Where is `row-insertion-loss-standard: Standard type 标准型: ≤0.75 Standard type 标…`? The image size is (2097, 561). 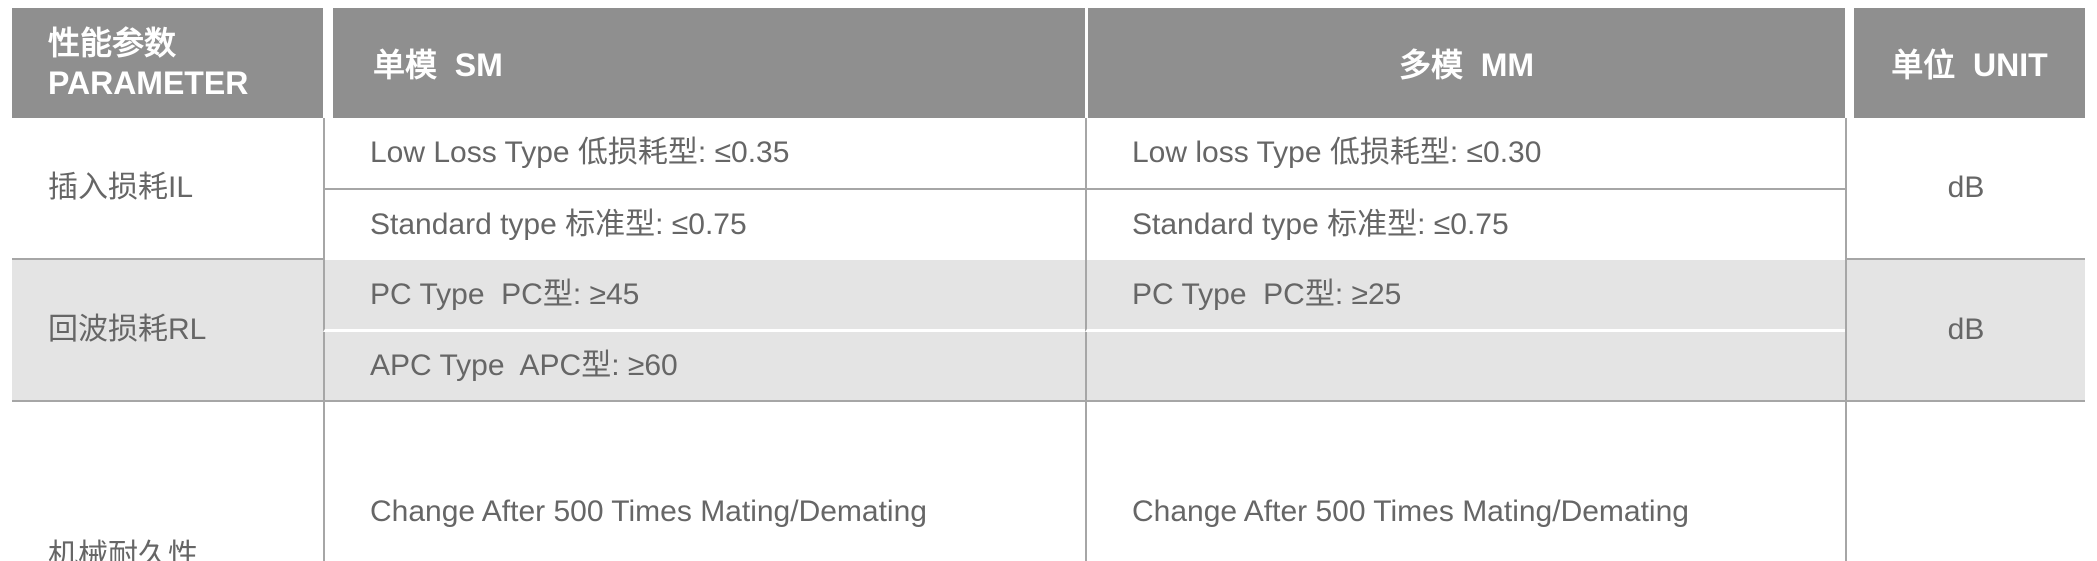
row-insertion-loss-standard: Standard type 标准型: ≤0.75 Standard type 标… is located at coordinates (1048, 225).